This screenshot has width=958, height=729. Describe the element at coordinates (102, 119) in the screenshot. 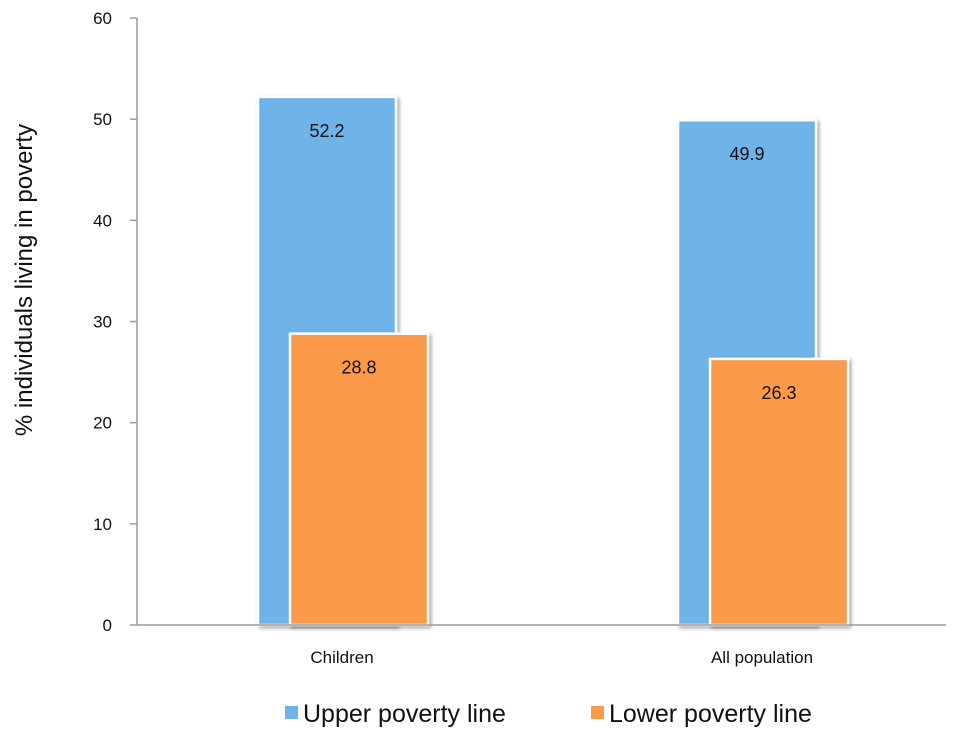

I see `y-tick-label-50: 50` at that location.